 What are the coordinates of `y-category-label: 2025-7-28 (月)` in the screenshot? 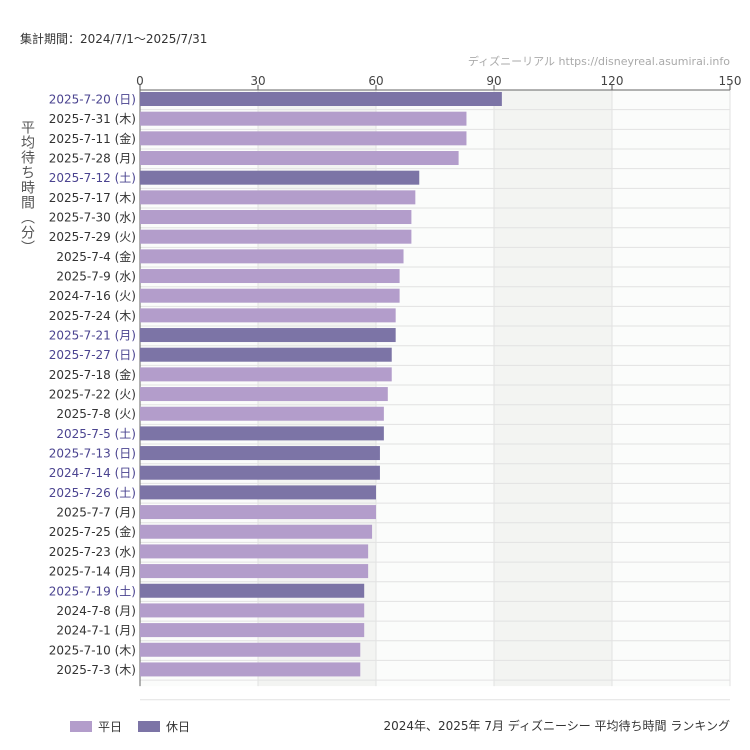 It's located at (92, 159).